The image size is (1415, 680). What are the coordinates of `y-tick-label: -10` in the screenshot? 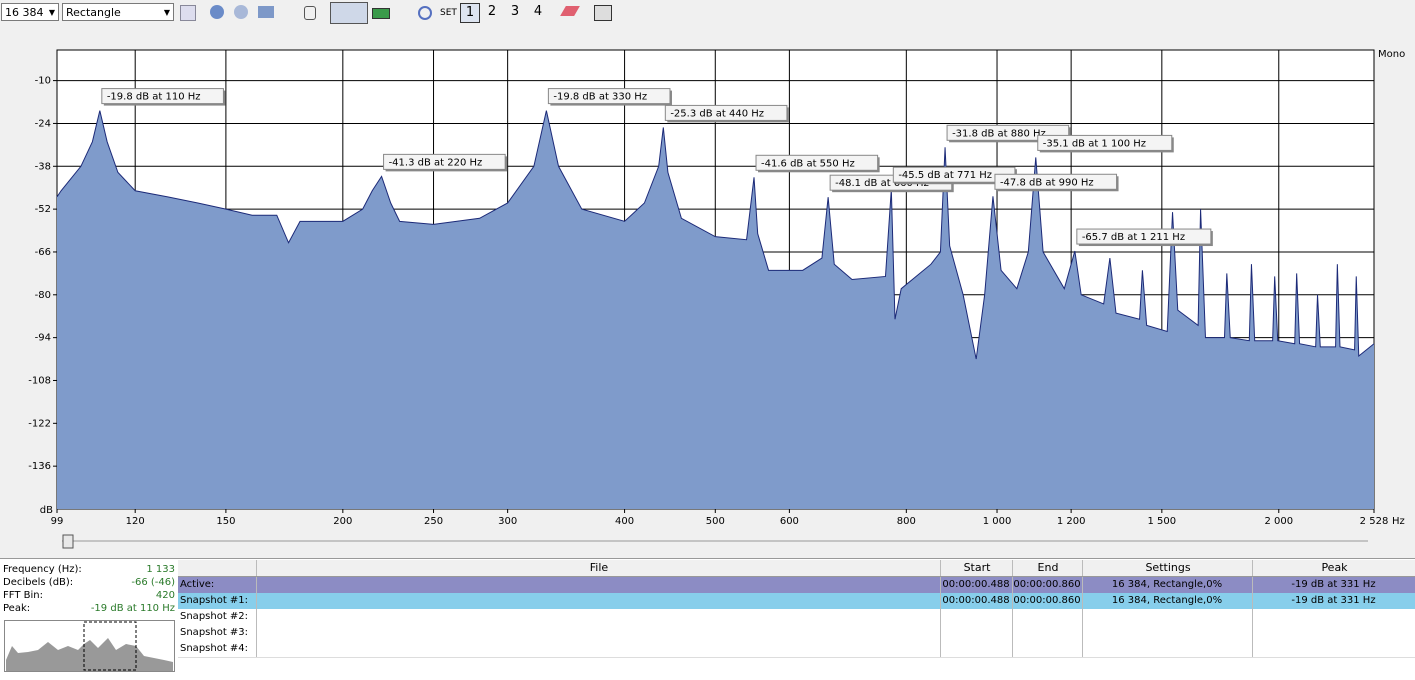 It's located at (43, 81).